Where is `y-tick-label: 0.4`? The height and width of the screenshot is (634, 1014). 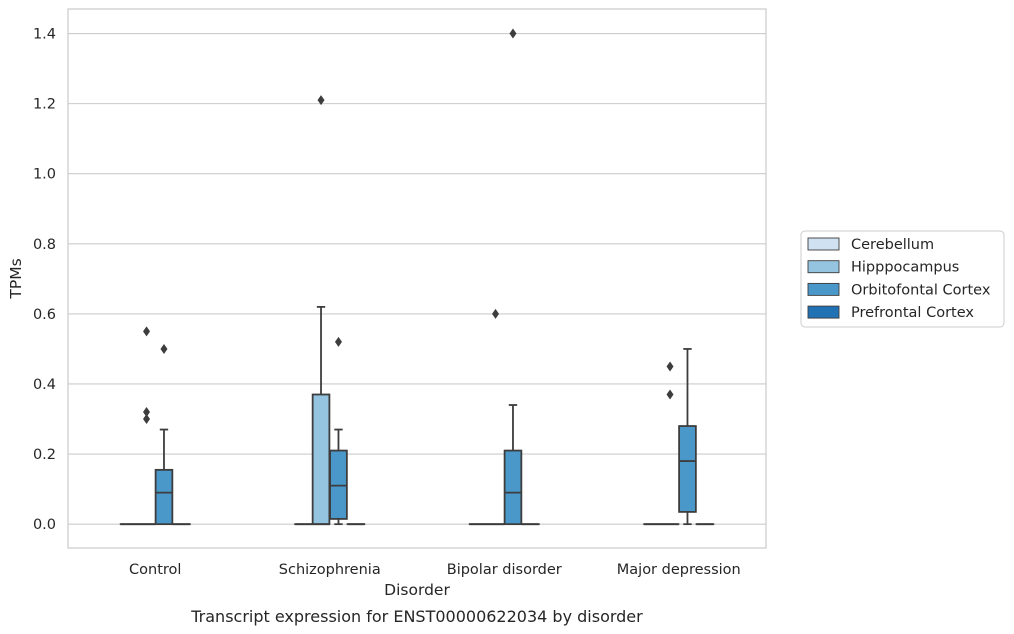 y-tick-label: 0.4 is located at coordinates (44, 385).